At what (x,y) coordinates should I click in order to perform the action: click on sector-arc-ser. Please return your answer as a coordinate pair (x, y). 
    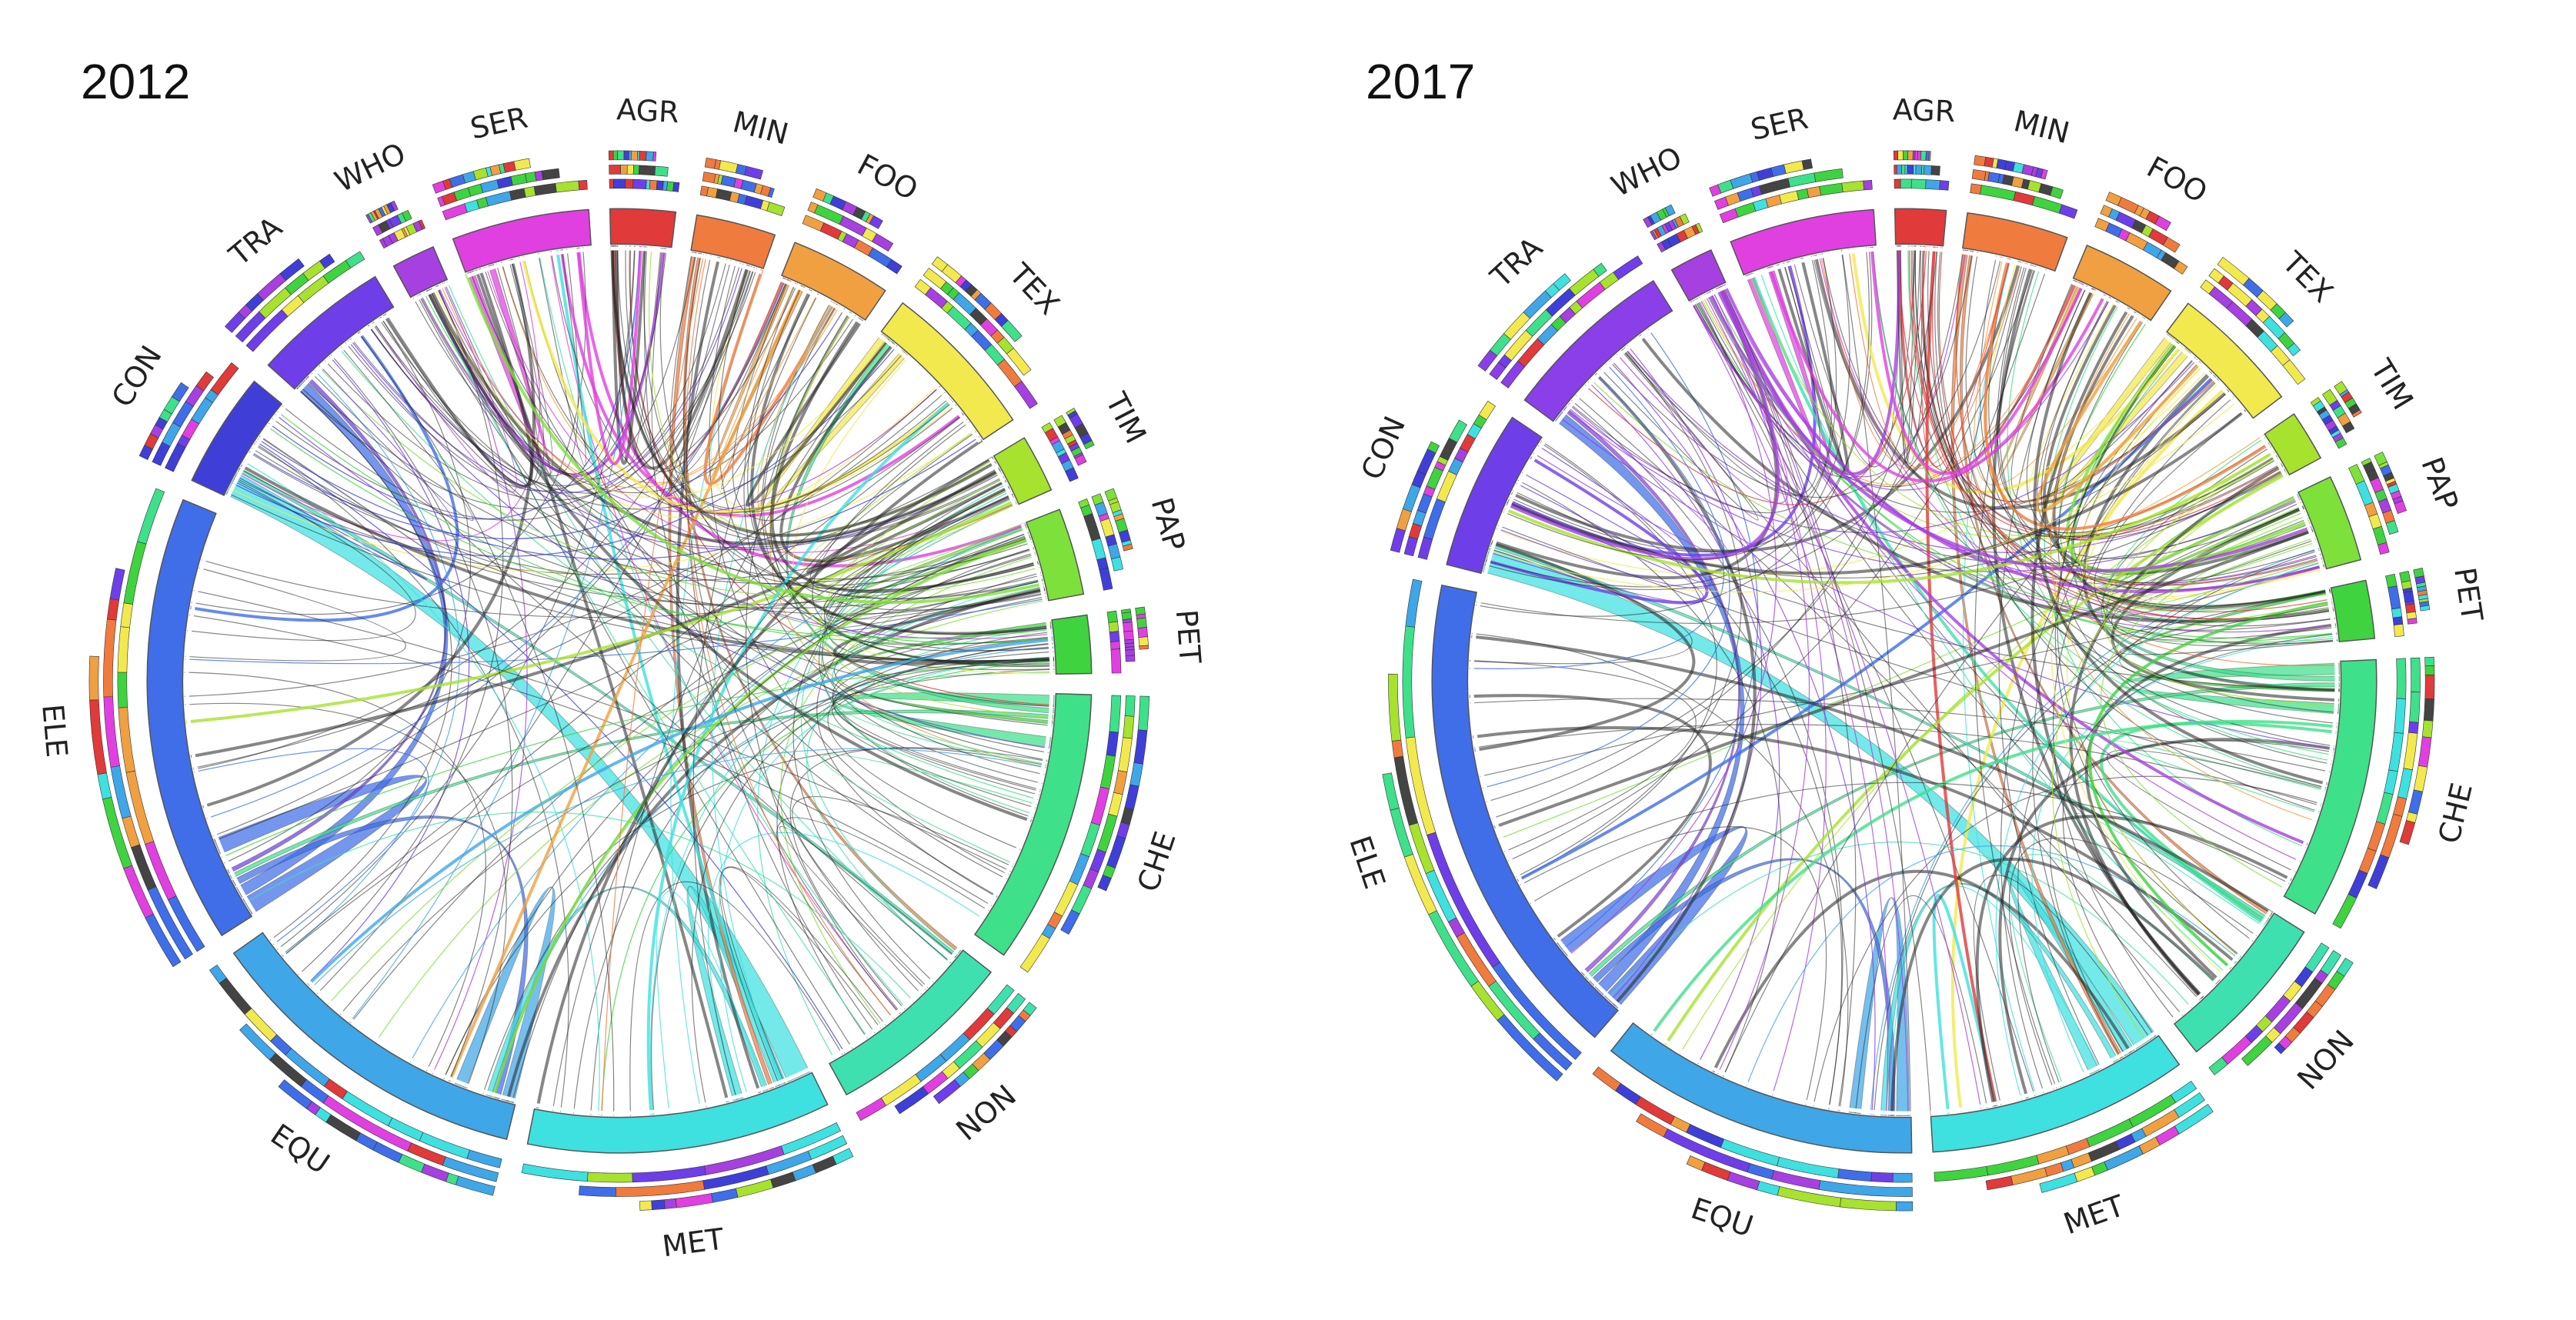
    Looking at the image, I should click on (1804, 242).